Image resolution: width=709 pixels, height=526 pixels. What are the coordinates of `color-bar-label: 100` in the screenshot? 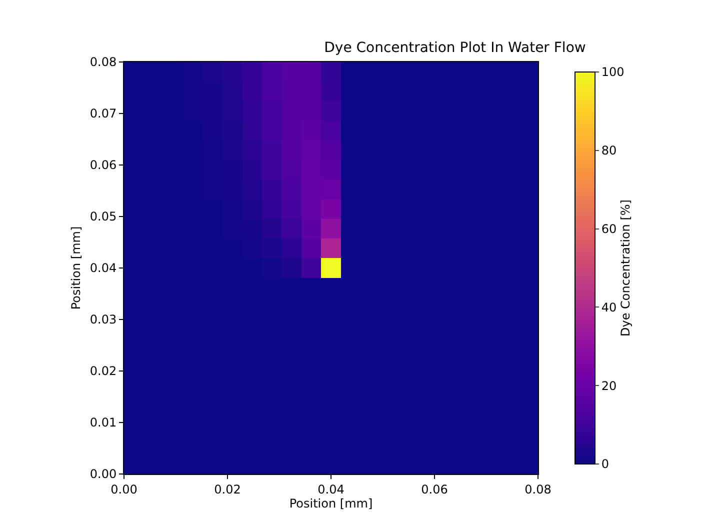 It's located at (612, 72).